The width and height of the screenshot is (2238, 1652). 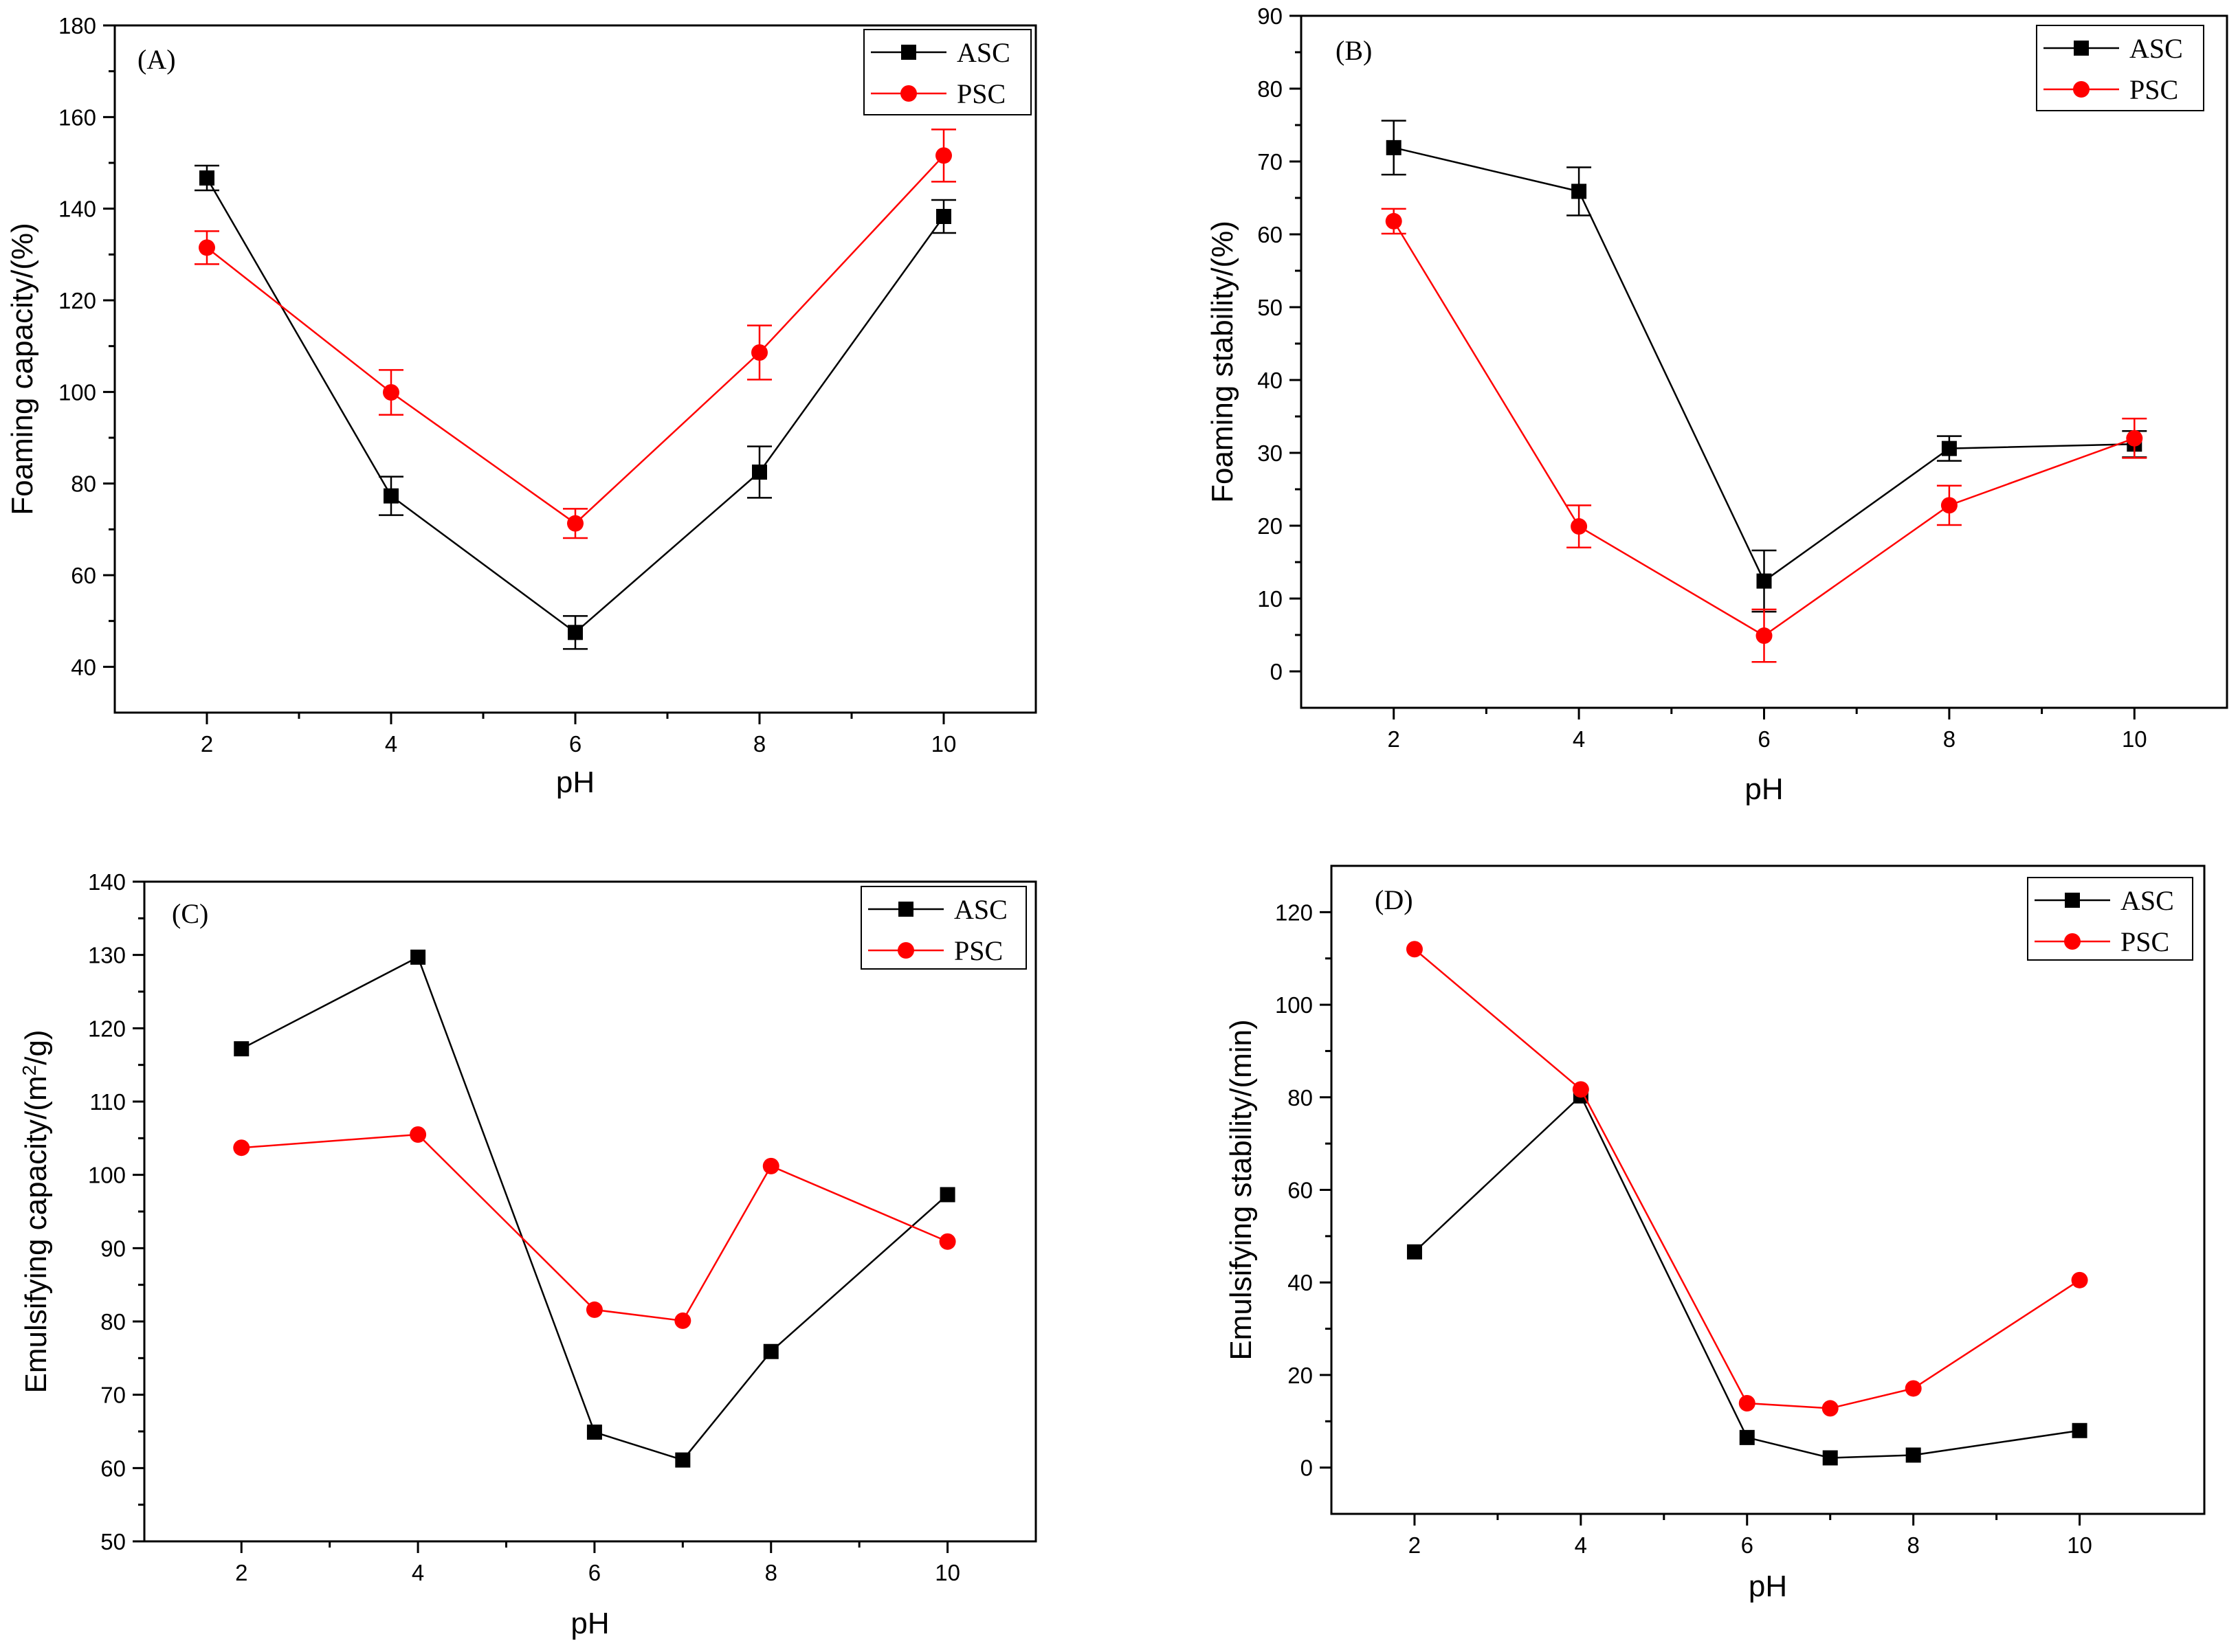 What do you see at coordinates (36, 1234) in the screenshot?
I see `y-axis-title-main: Emulsifying capacity/(m` at bounding box center [36, 1234].